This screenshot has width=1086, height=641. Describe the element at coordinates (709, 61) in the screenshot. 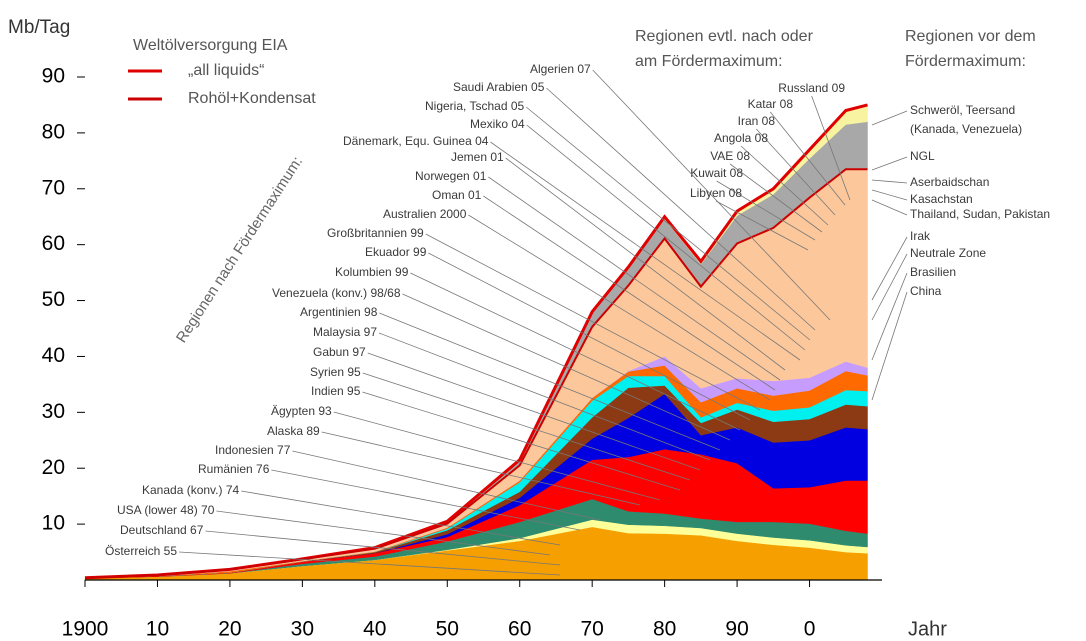

I see `column-header: am Fördermaximum:` at that location.